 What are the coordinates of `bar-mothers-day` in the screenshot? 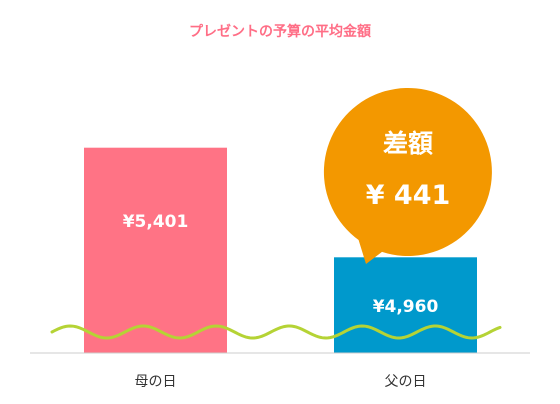 It's located at (155, 250).